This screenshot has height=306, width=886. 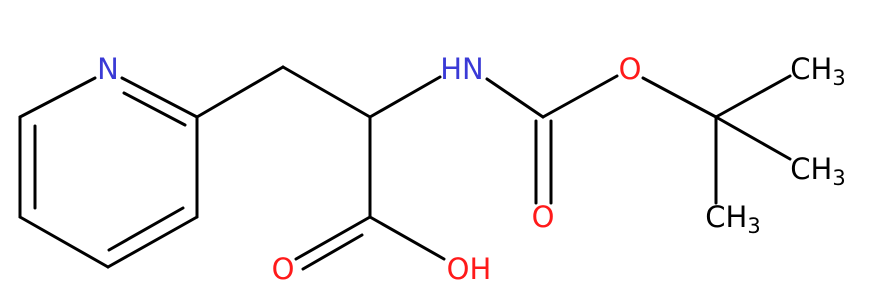 What do you see at coordinates (469, 269) in the screenshot?
I see `atom-label: OH` at bounding box center [469, 269].